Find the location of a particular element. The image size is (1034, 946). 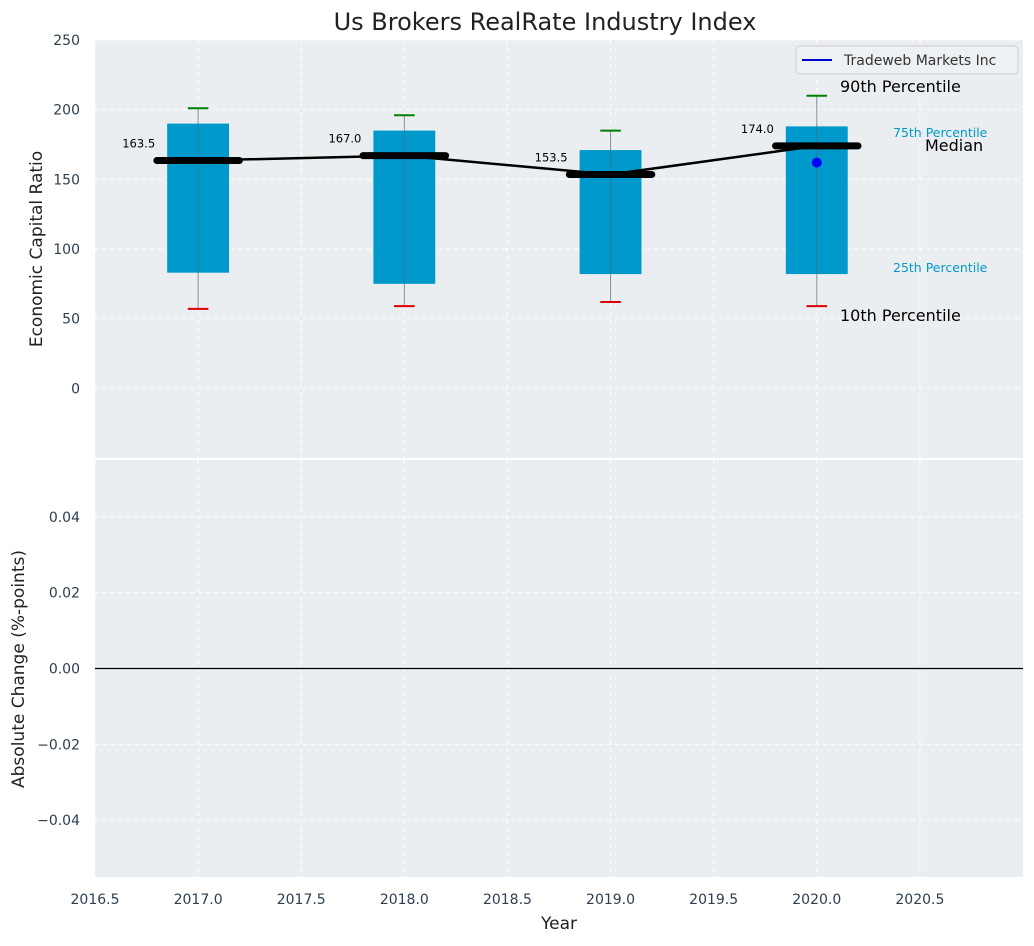

bottom-y-tick-label: −0.02 is located at coordinates (58, 745).